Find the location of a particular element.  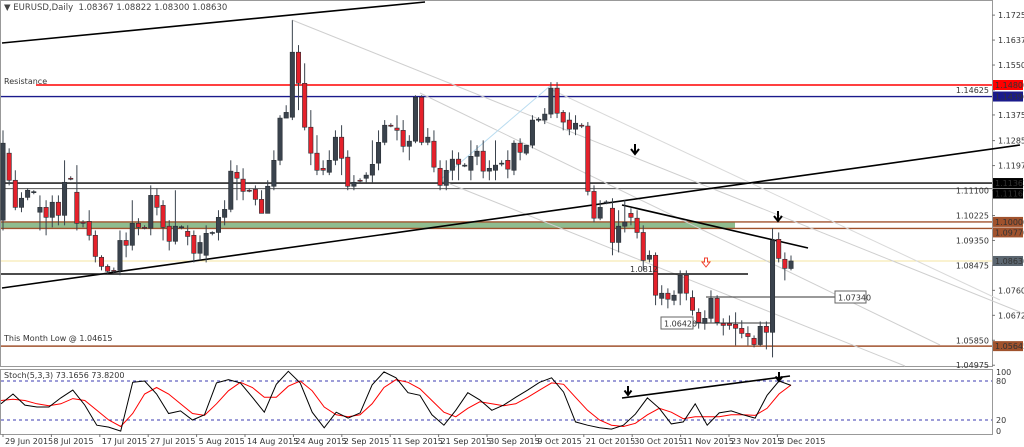

month-low-label: This Month Low @ 1.04615 is located at coordinates (57, 338).